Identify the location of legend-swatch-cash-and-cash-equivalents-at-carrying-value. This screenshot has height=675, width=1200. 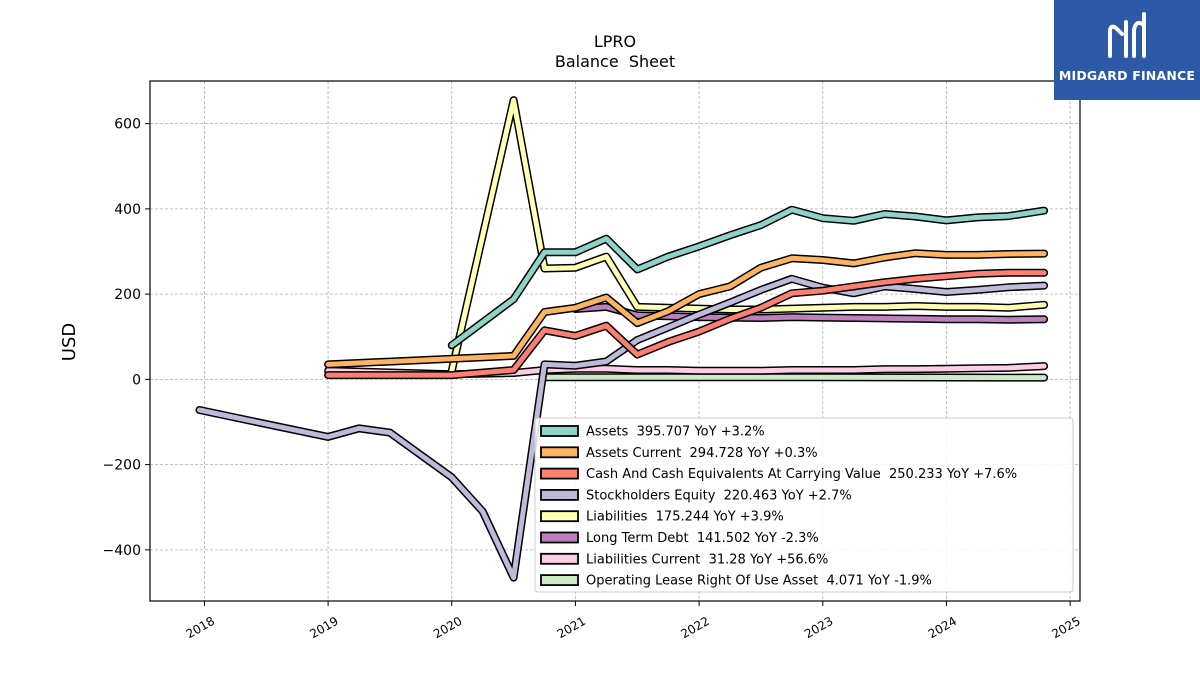
(559, 473).